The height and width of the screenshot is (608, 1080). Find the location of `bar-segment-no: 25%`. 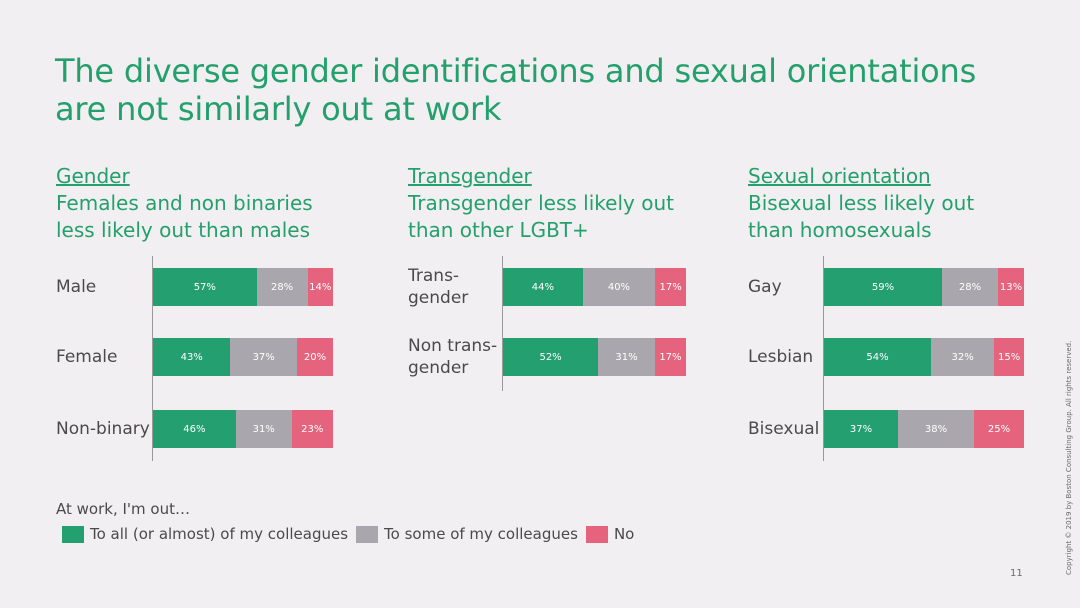

bar-segment-no: 25% is located at coordinates (999, 429).